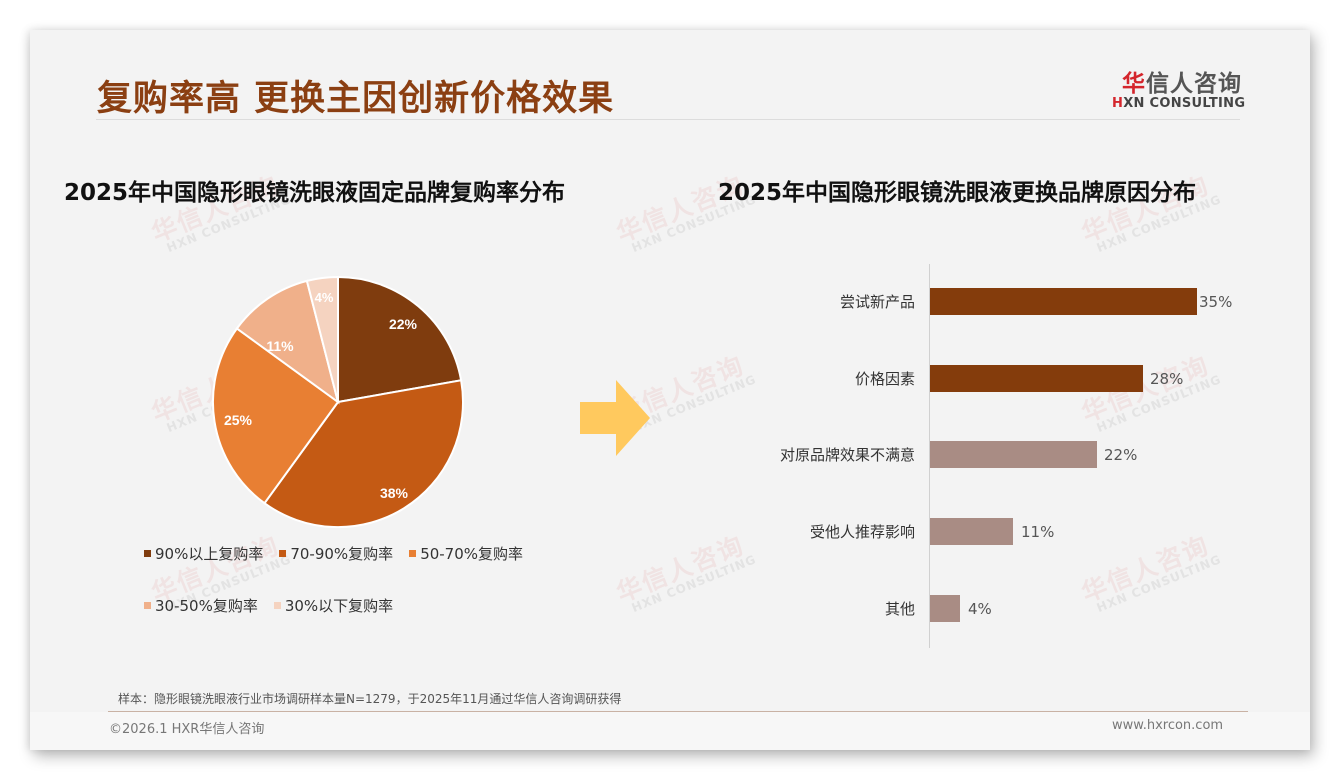 The height and width of the screenshot is (780, 1340). Describe the element at coordinates (203, 553) in the screenshot. I see `legend-item: 90%以上复购率` at that location.